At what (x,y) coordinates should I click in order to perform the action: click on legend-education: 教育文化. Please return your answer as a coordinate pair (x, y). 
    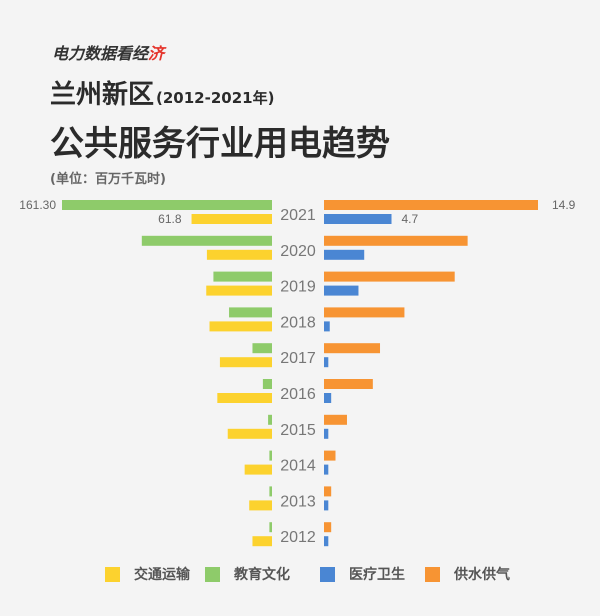
    Looking at the image, I should click on (247, 574).